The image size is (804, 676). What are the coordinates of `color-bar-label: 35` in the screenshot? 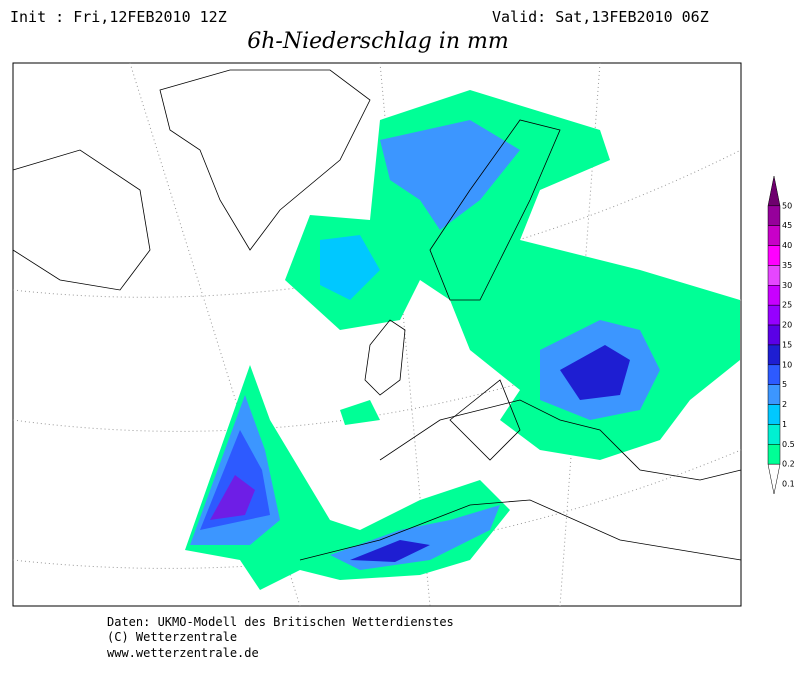 It's located at (787, 265).